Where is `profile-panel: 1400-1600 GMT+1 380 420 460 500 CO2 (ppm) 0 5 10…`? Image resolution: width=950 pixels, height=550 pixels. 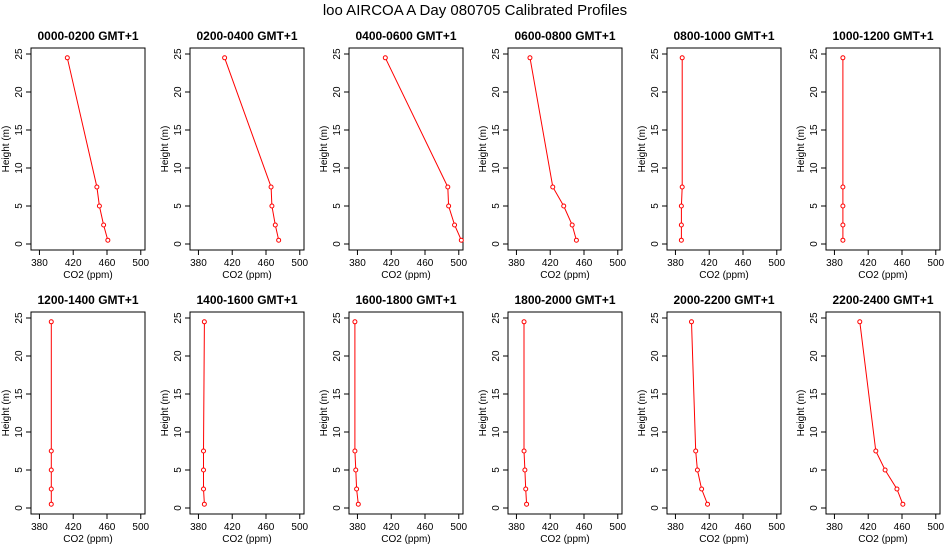 profile-panel: 1400-1600 GMT+1 380 420 460 500 CO2 (ppm) 0 5 10… is located at coordinates (234, 419).